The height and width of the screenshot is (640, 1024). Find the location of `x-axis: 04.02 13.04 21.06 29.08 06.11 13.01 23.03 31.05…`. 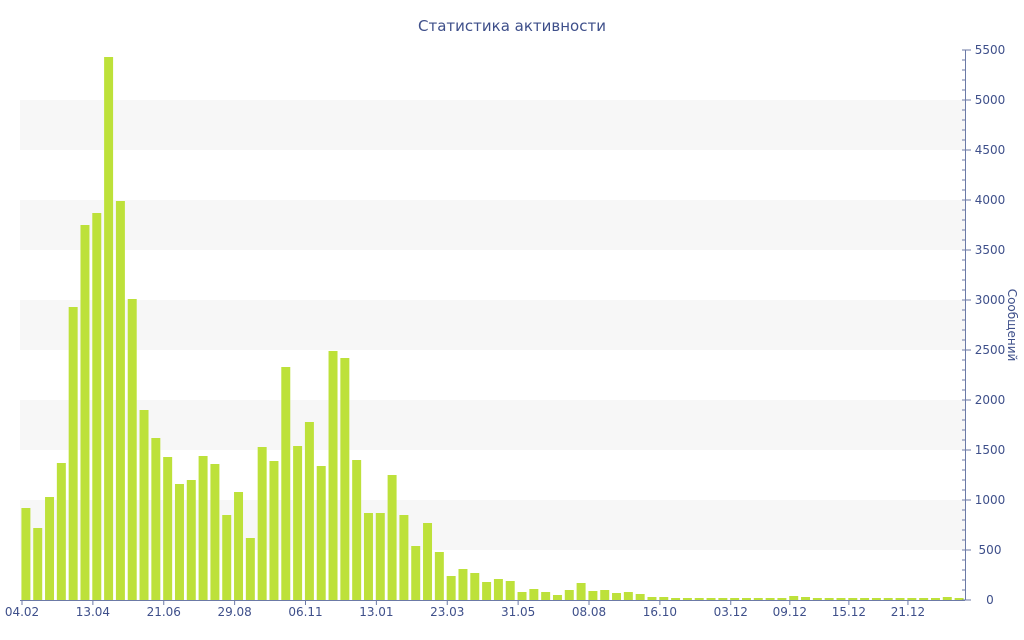

x-axis: 04.02 13.04 21.06 29.08 06.11 13.01 23.03 31.05… is located at coordinates (485, 609).